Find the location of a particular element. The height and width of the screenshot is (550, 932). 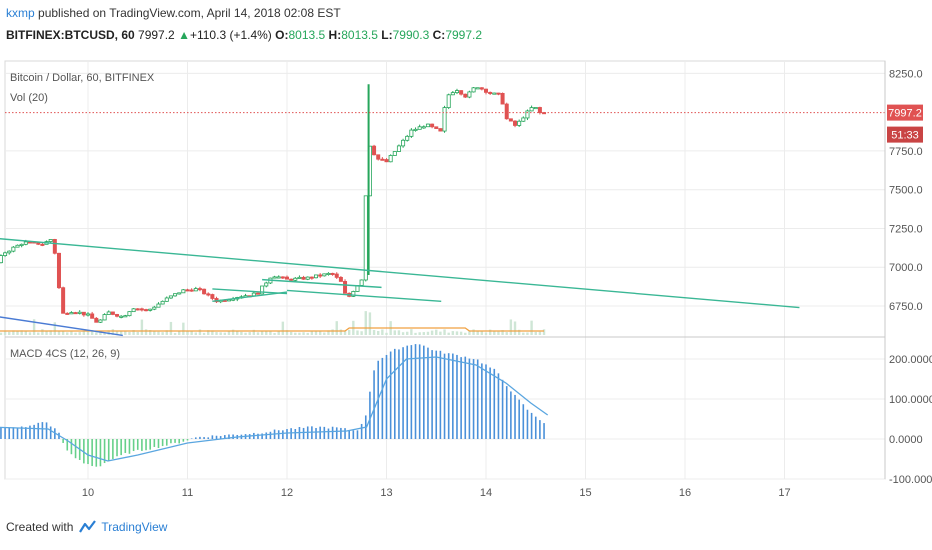

author-link: kxmp is located at coordinates (20, 13).